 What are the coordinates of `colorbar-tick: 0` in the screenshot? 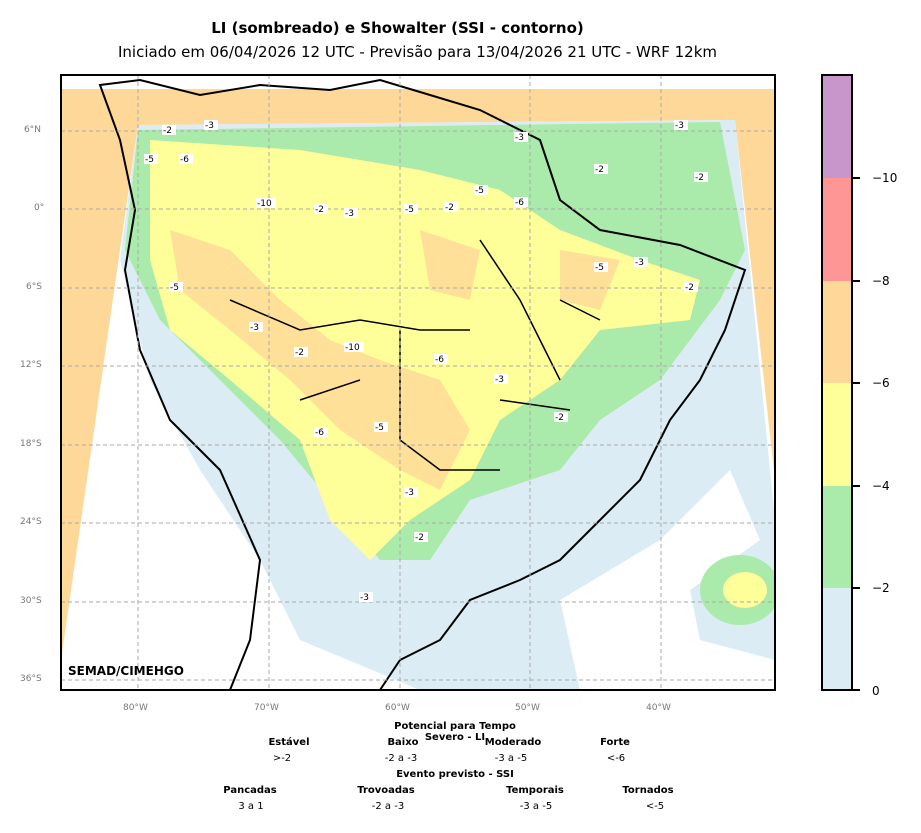 It's located at (876, 691).